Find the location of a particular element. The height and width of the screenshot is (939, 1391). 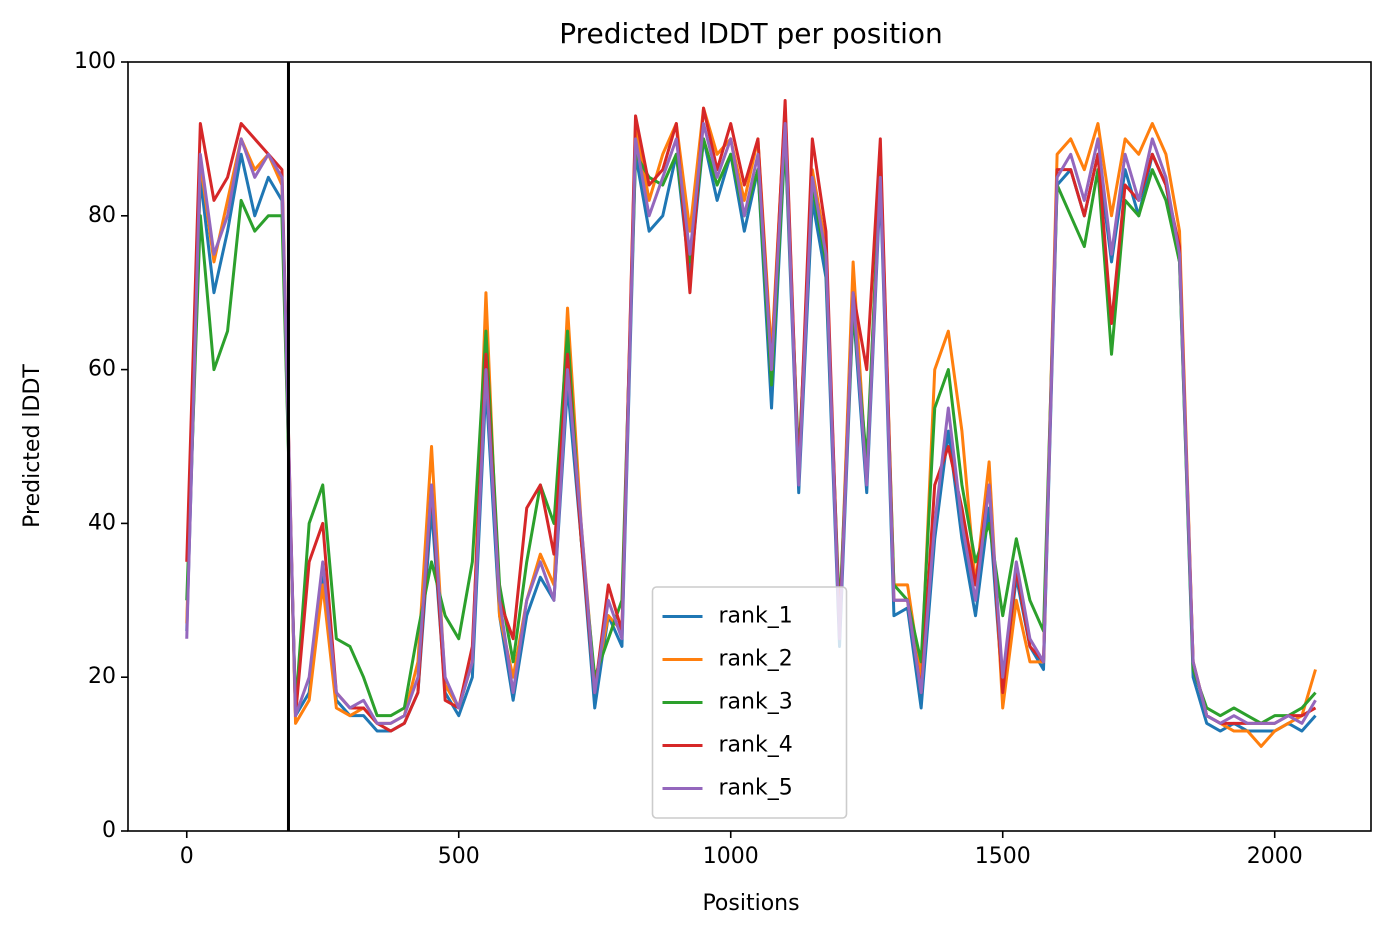

legend-label: rank_3 is located at coordinates (756, 702).